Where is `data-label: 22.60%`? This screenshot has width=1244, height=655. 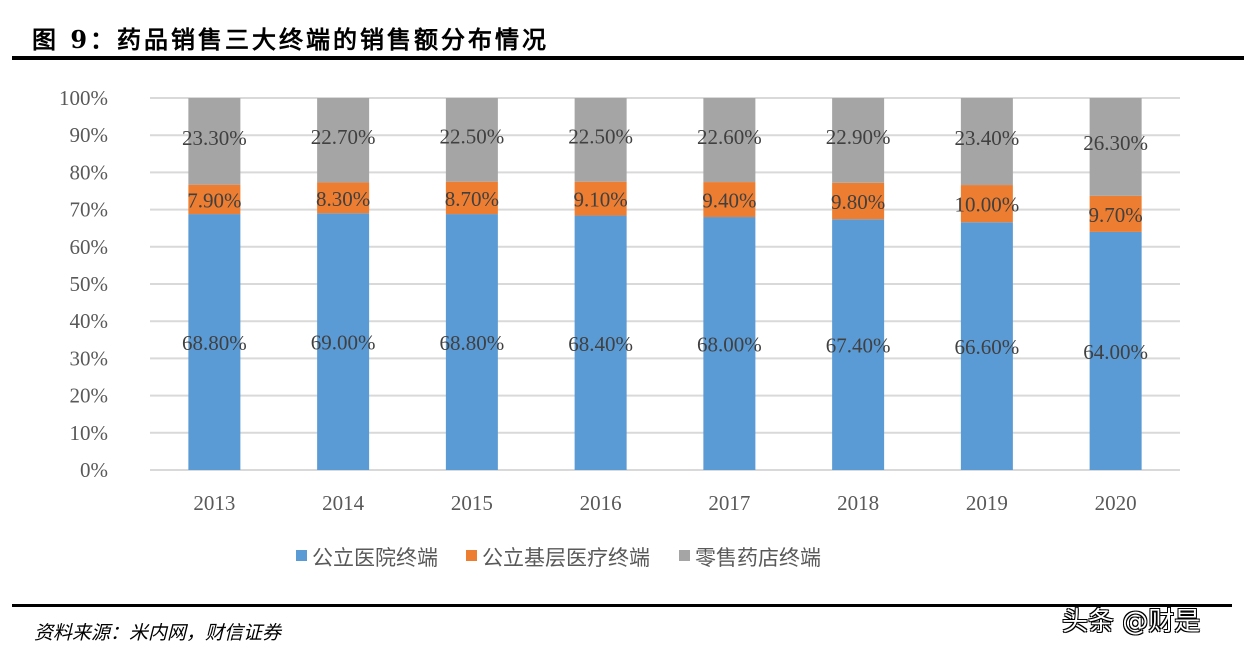 data-label: 22.60% is located at coordinates (729, 137).